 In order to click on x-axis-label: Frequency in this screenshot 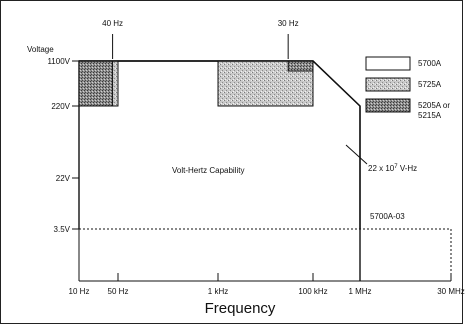, I will do `click(240, 308)`.